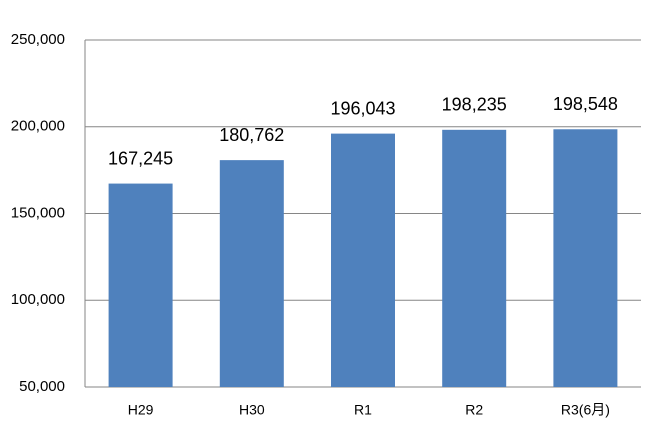 Image resolution: width=652 pixels, height=433 pixels. Describe the element at coordinates (474, 410) in the screenshot. I see `x-tick-label: R2` at that location.